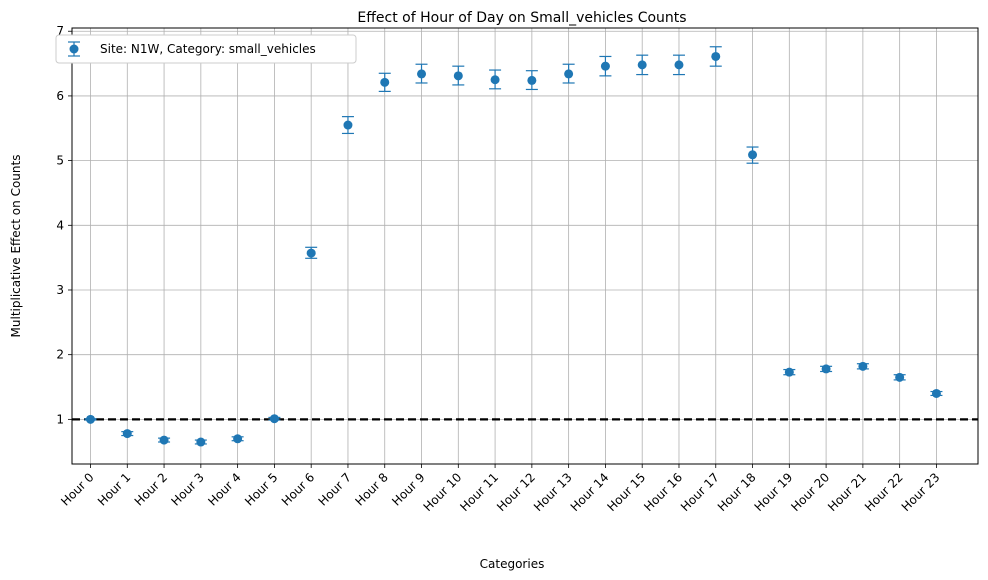  Describe the element at coordinates (16, 246) in the screenshot. I see `y-axis-label: Multiplicative Effect on Counts` at that location.